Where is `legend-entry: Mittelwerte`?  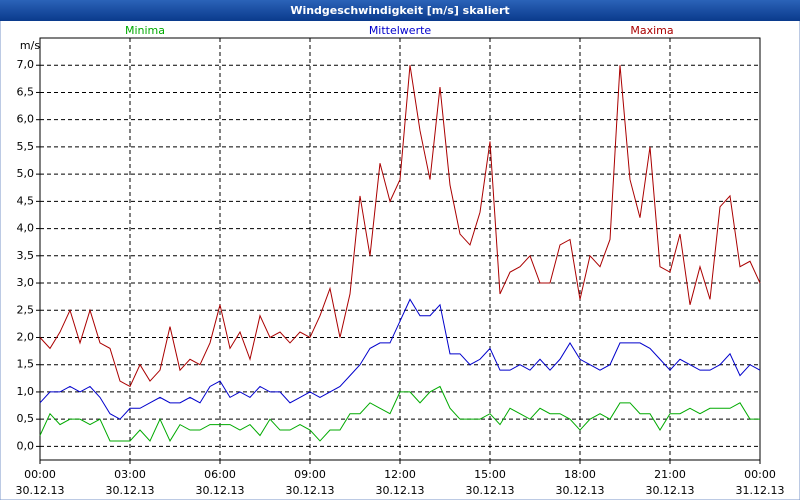
legend-entry: Mittelwerte is located at coordinates (400, 30).